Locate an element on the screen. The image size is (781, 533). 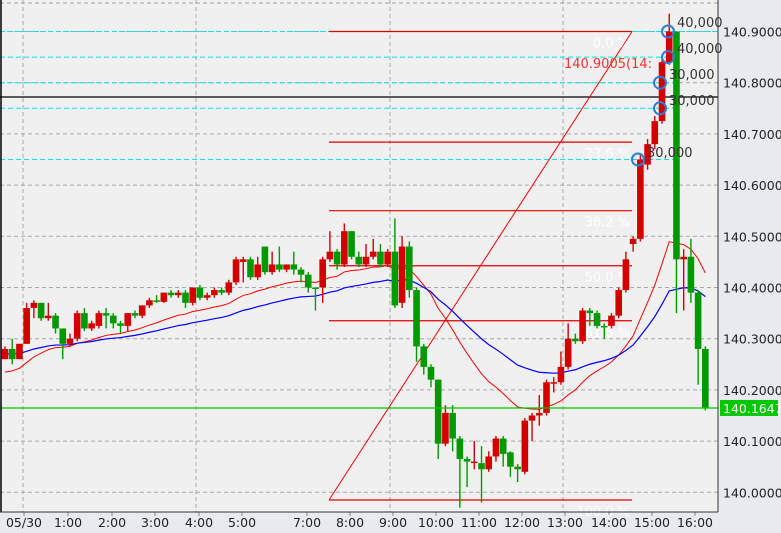
time-tick-label: 3:00 is located at coordinates (155, 522).